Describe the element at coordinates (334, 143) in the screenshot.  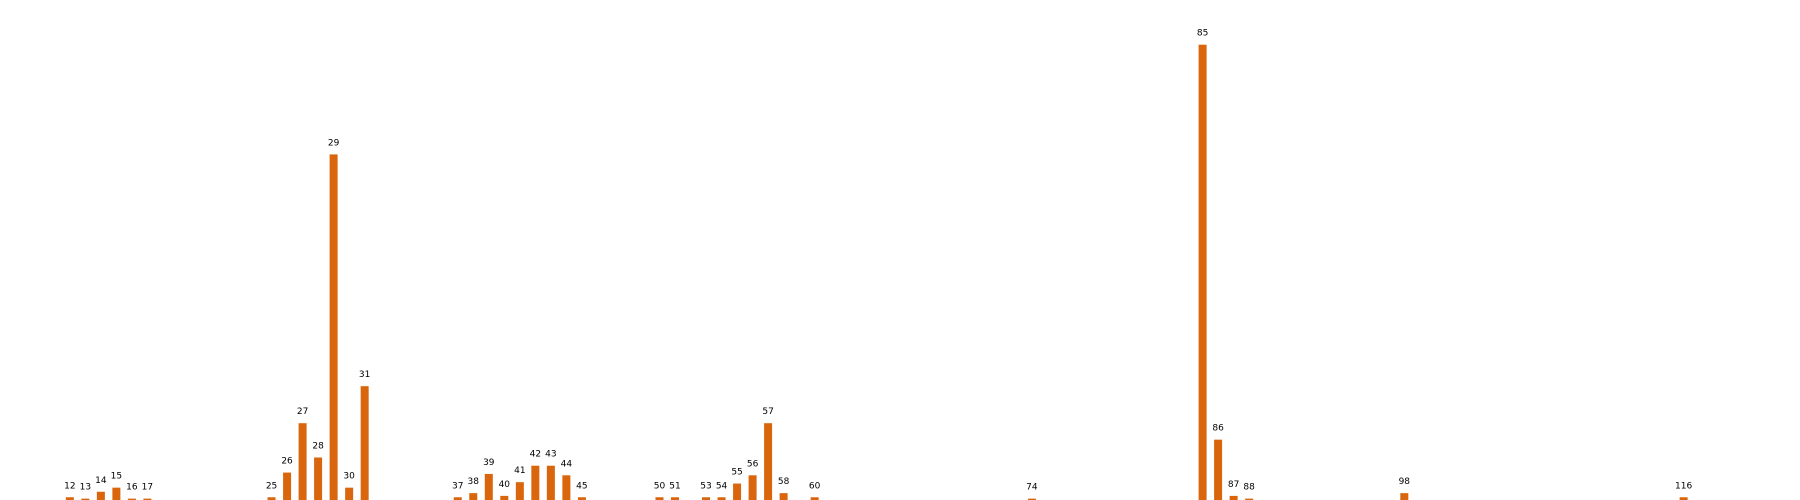
I see `bar-label-29: 29` at that location.